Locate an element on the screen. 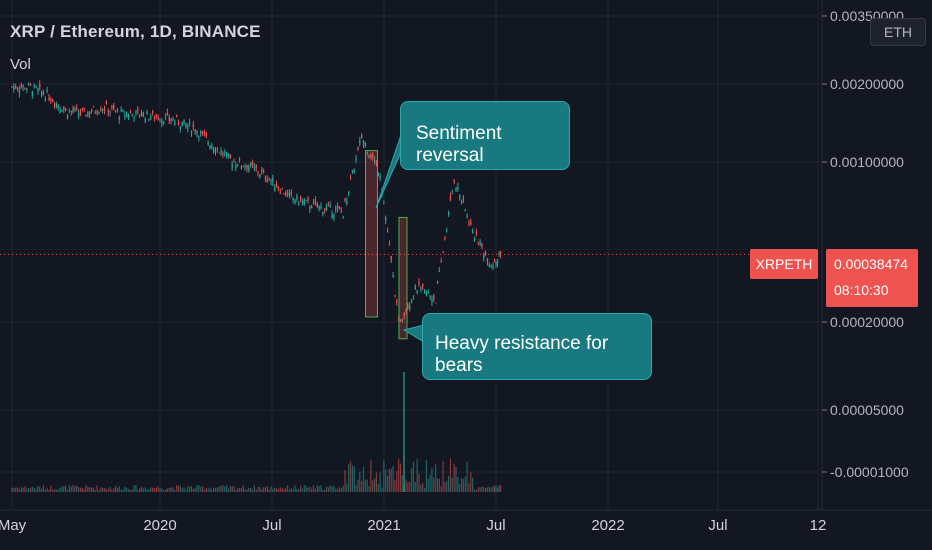  annotation-sentiment-reversal: Sentiment reversal is located at coordinates (485, 135).